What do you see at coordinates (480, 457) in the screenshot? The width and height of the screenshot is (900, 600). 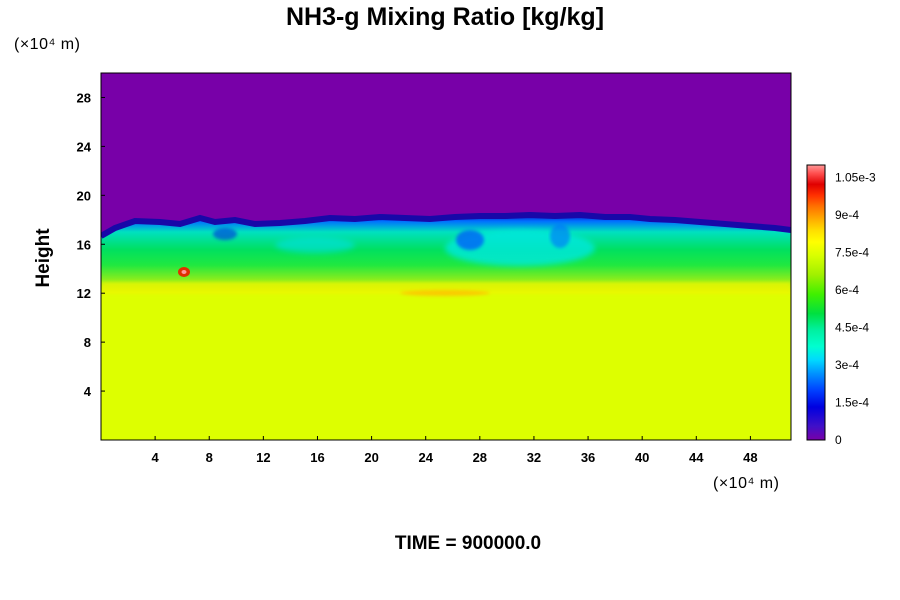 I see `x-tick-label: 28` at bounding box center [480, 457].